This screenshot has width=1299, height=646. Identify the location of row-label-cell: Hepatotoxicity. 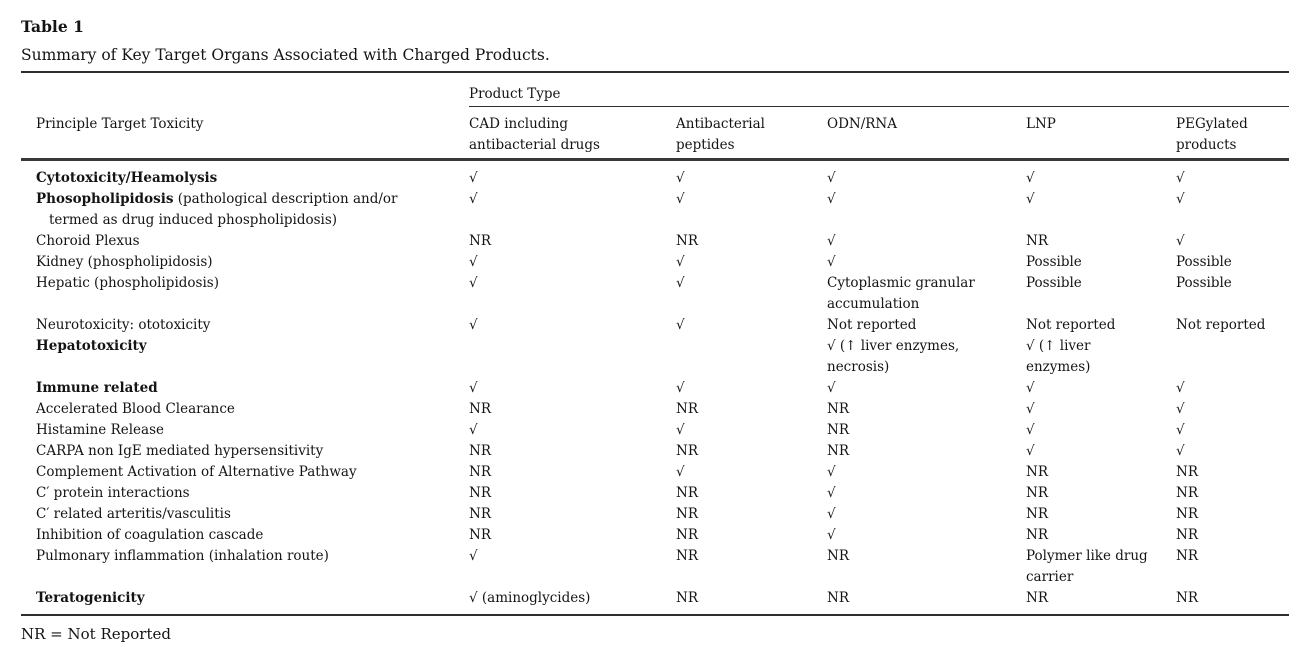
(245, 357).